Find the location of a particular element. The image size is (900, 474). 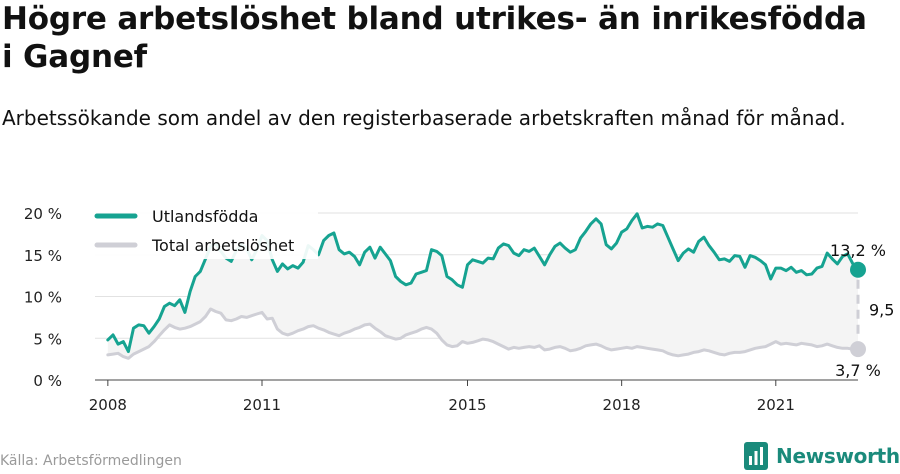

y-tick-label: 0 % is located at coordinates (47, 381).